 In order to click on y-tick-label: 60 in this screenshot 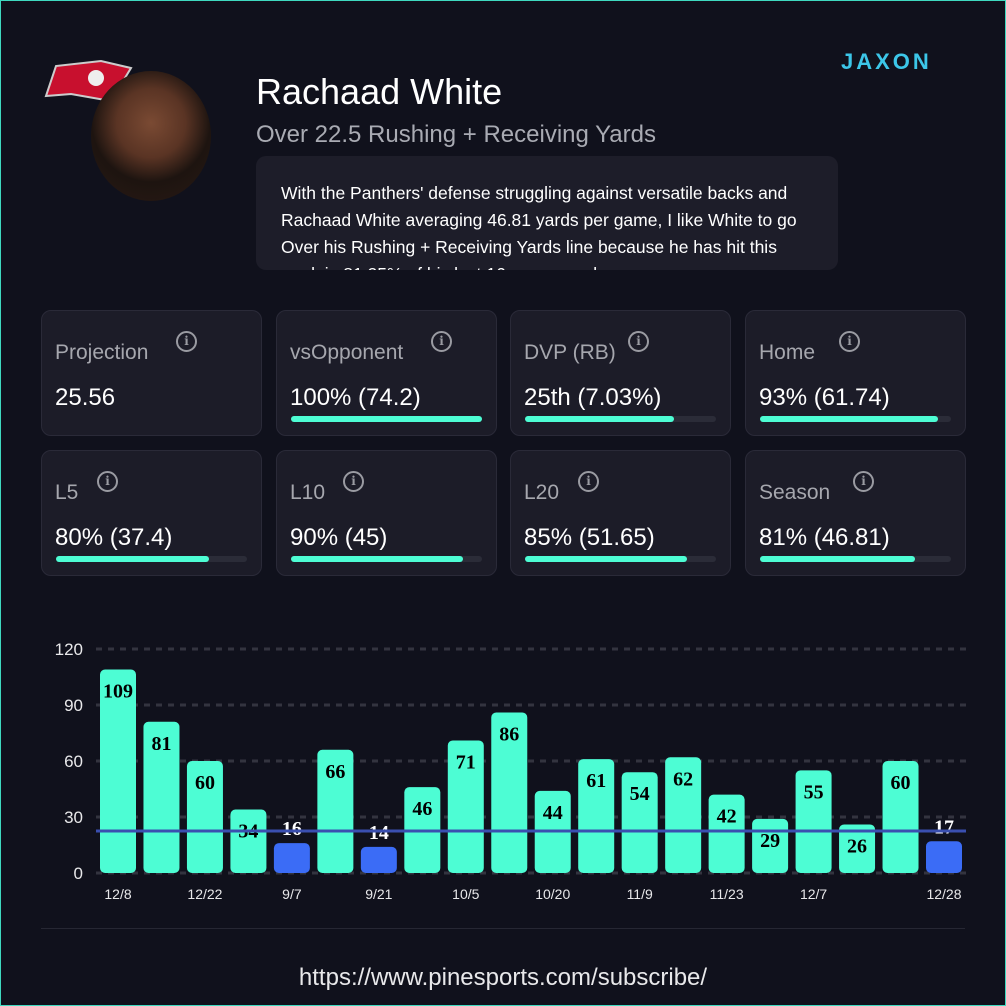, I will do `click(73, 761)`.